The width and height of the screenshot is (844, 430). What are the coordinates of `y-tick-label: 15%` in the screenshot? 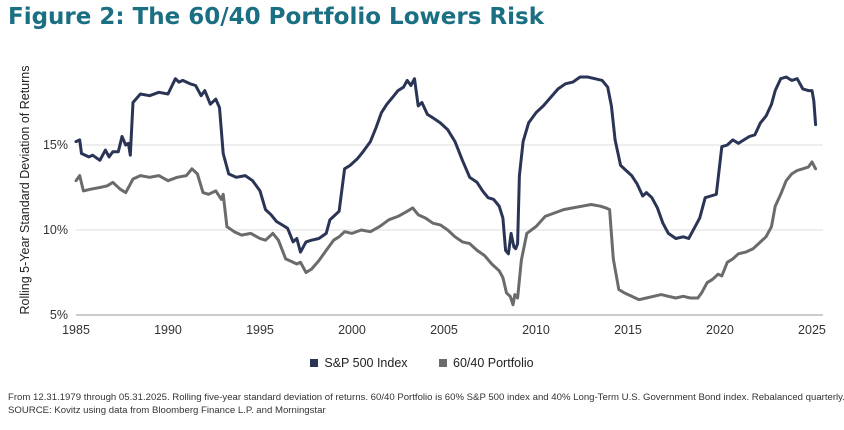 It's located at (55, 145).